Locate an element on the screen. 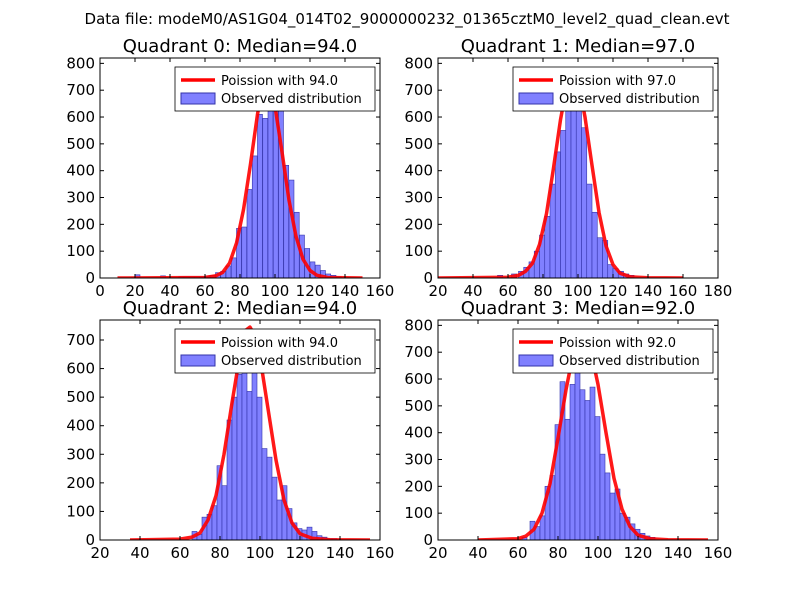 Image resolution: width=800 pixels, height=600 pixels. panel-title: Quadrant 0: Median=94.0 is located at coordinates (240, 46).